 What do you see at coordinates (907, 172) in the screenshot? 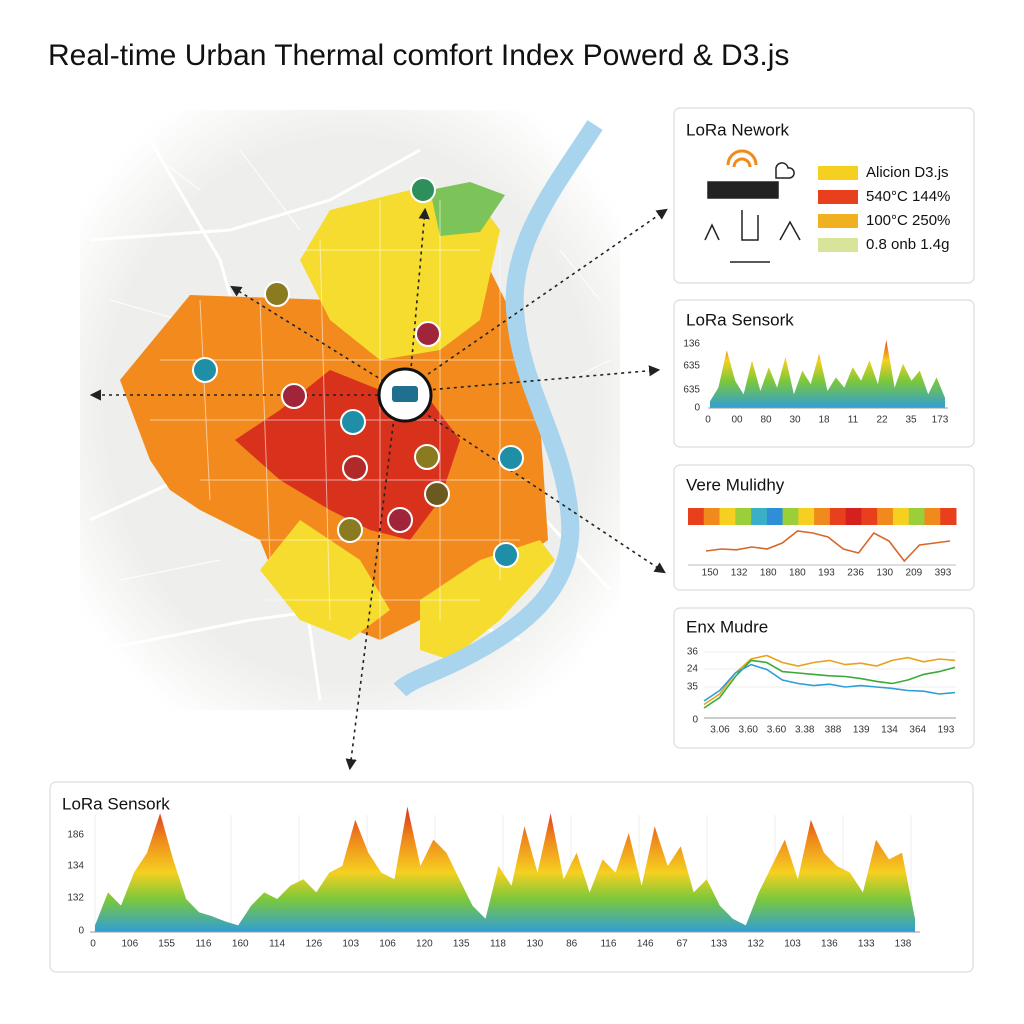
I see `legend-label: Alicion D3.js` at bounding box center [907, 172].